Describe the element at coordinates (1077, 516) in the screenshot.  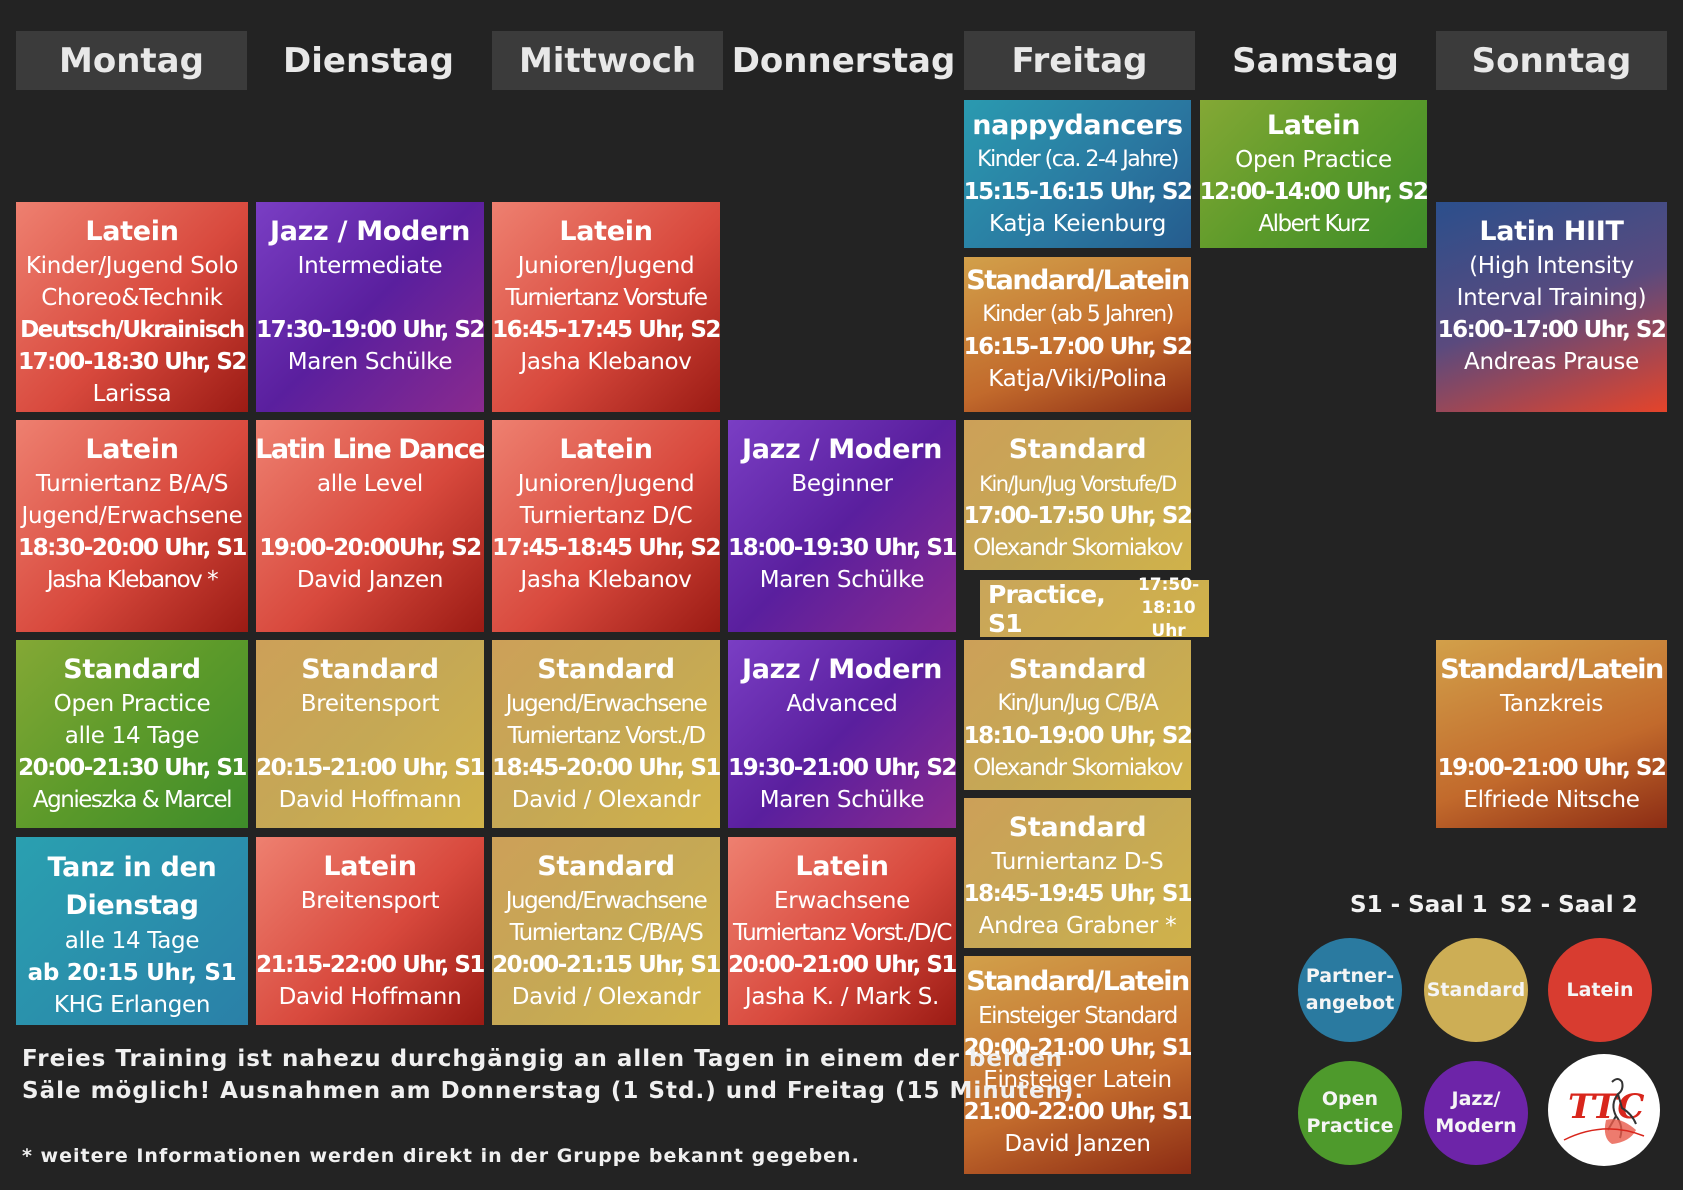
I see `class-time: 17:00-17:50 Uhr, S2` at that location.